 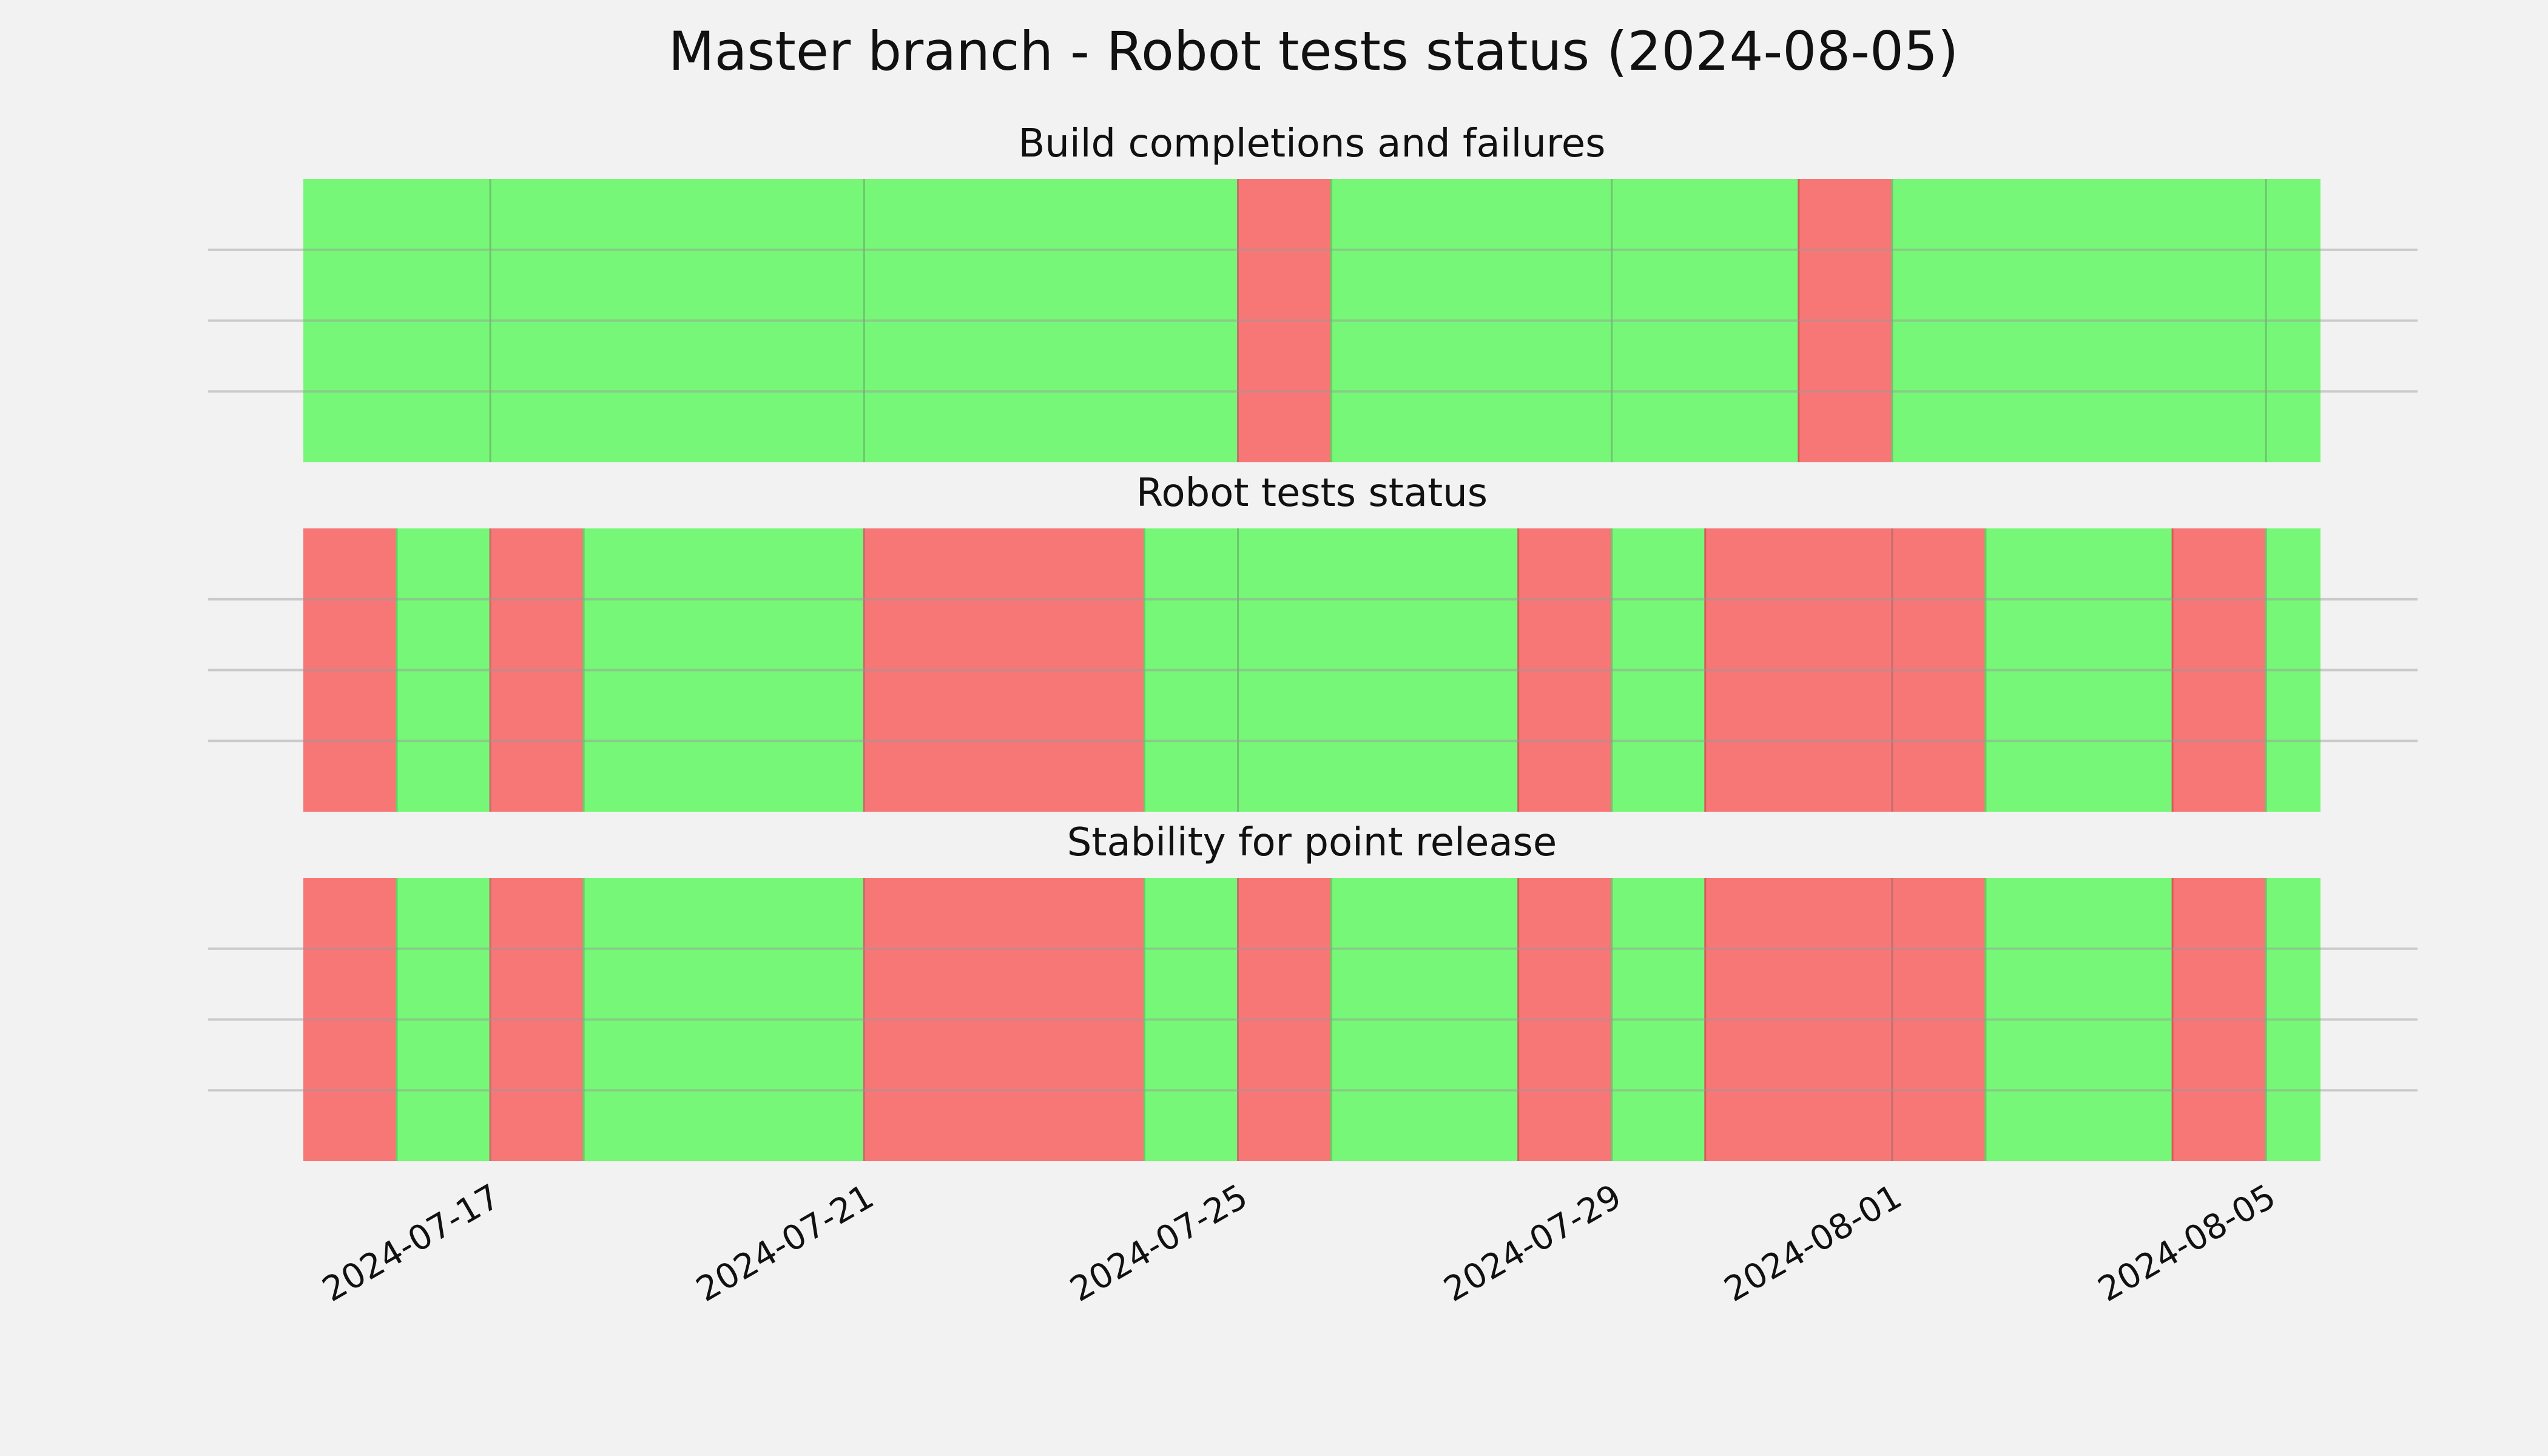 I want to click on panel-title: Robot tests status, so click(x=1312, y=493).